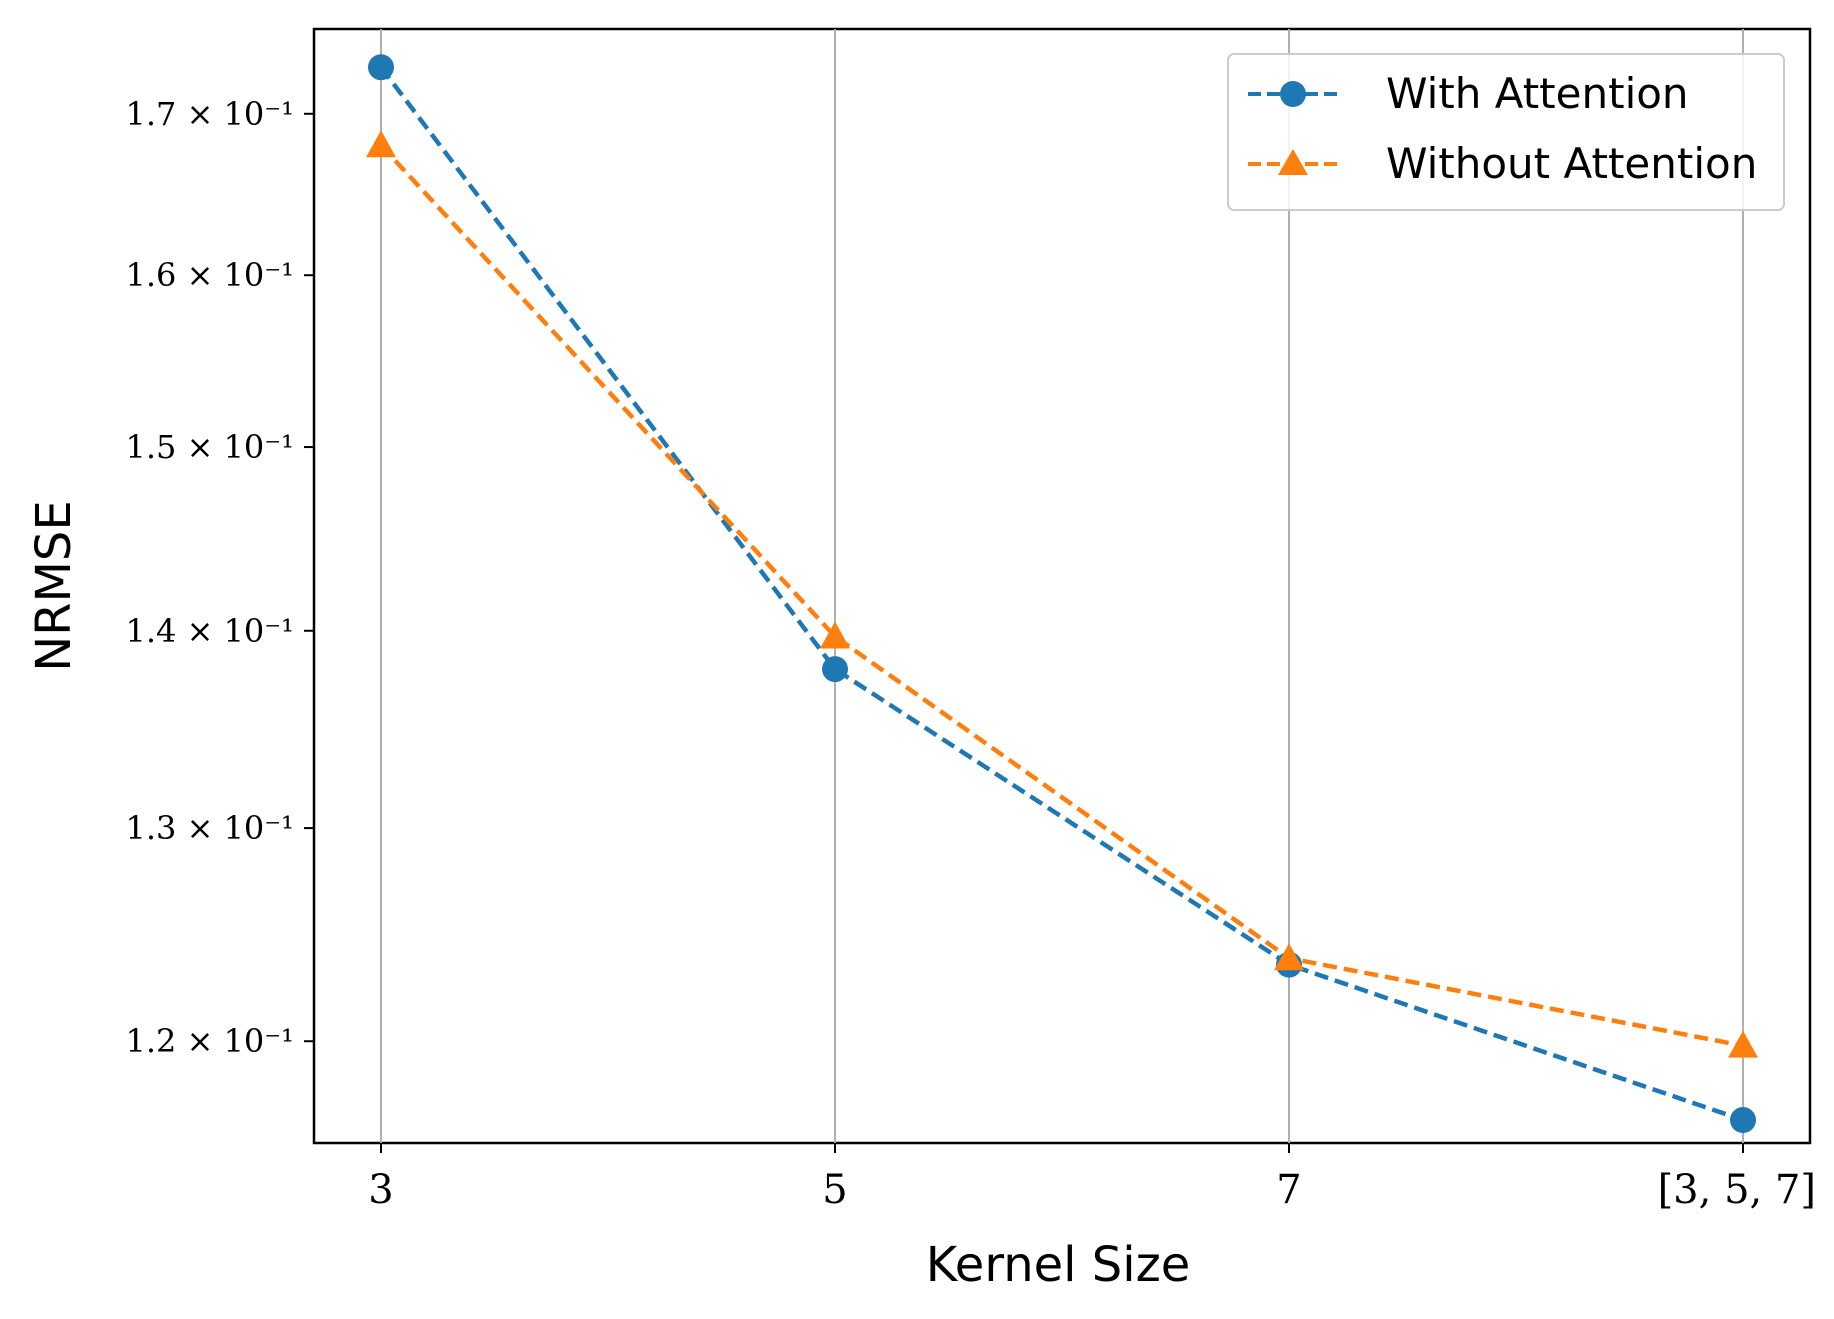 Image resolution: width=1834 pixels, height=1319 pixels. I want to click on x-tick-label: [3, 5, 7], so click(1737, 1190).